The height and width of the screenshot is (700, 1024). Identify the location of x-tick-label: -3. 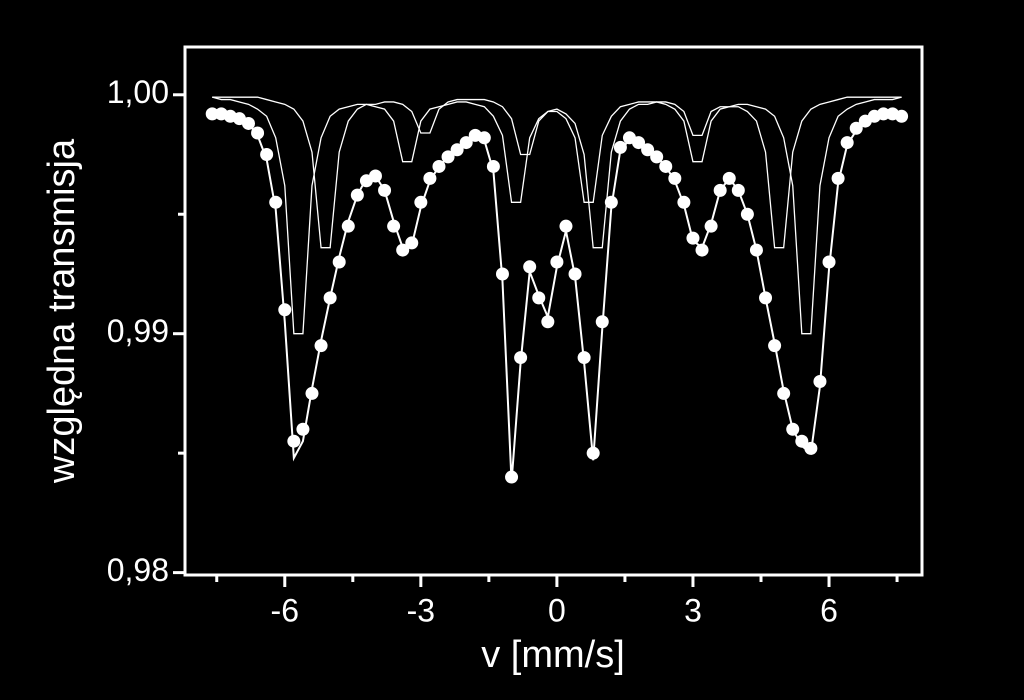
(421, 610).